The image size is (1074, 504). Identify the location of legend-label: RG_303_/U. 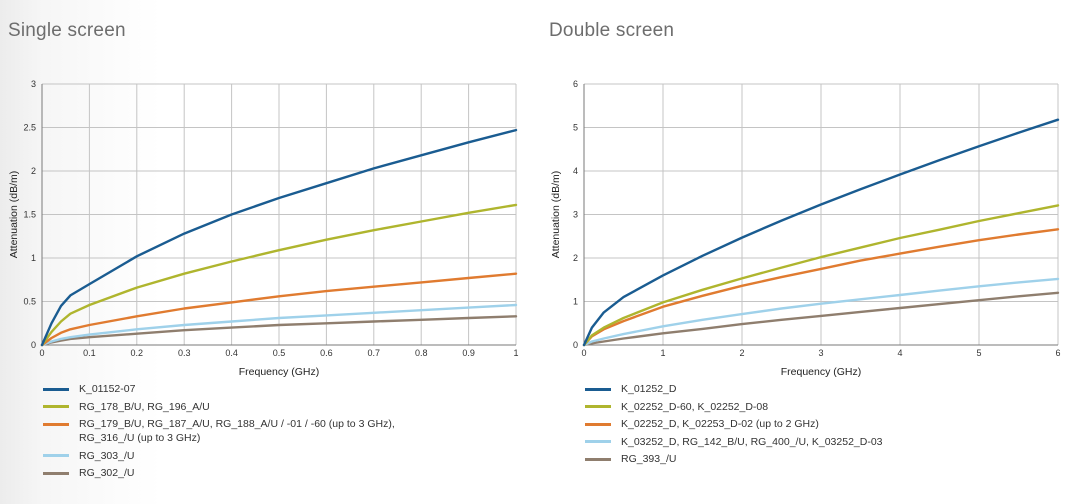
(107, 455).